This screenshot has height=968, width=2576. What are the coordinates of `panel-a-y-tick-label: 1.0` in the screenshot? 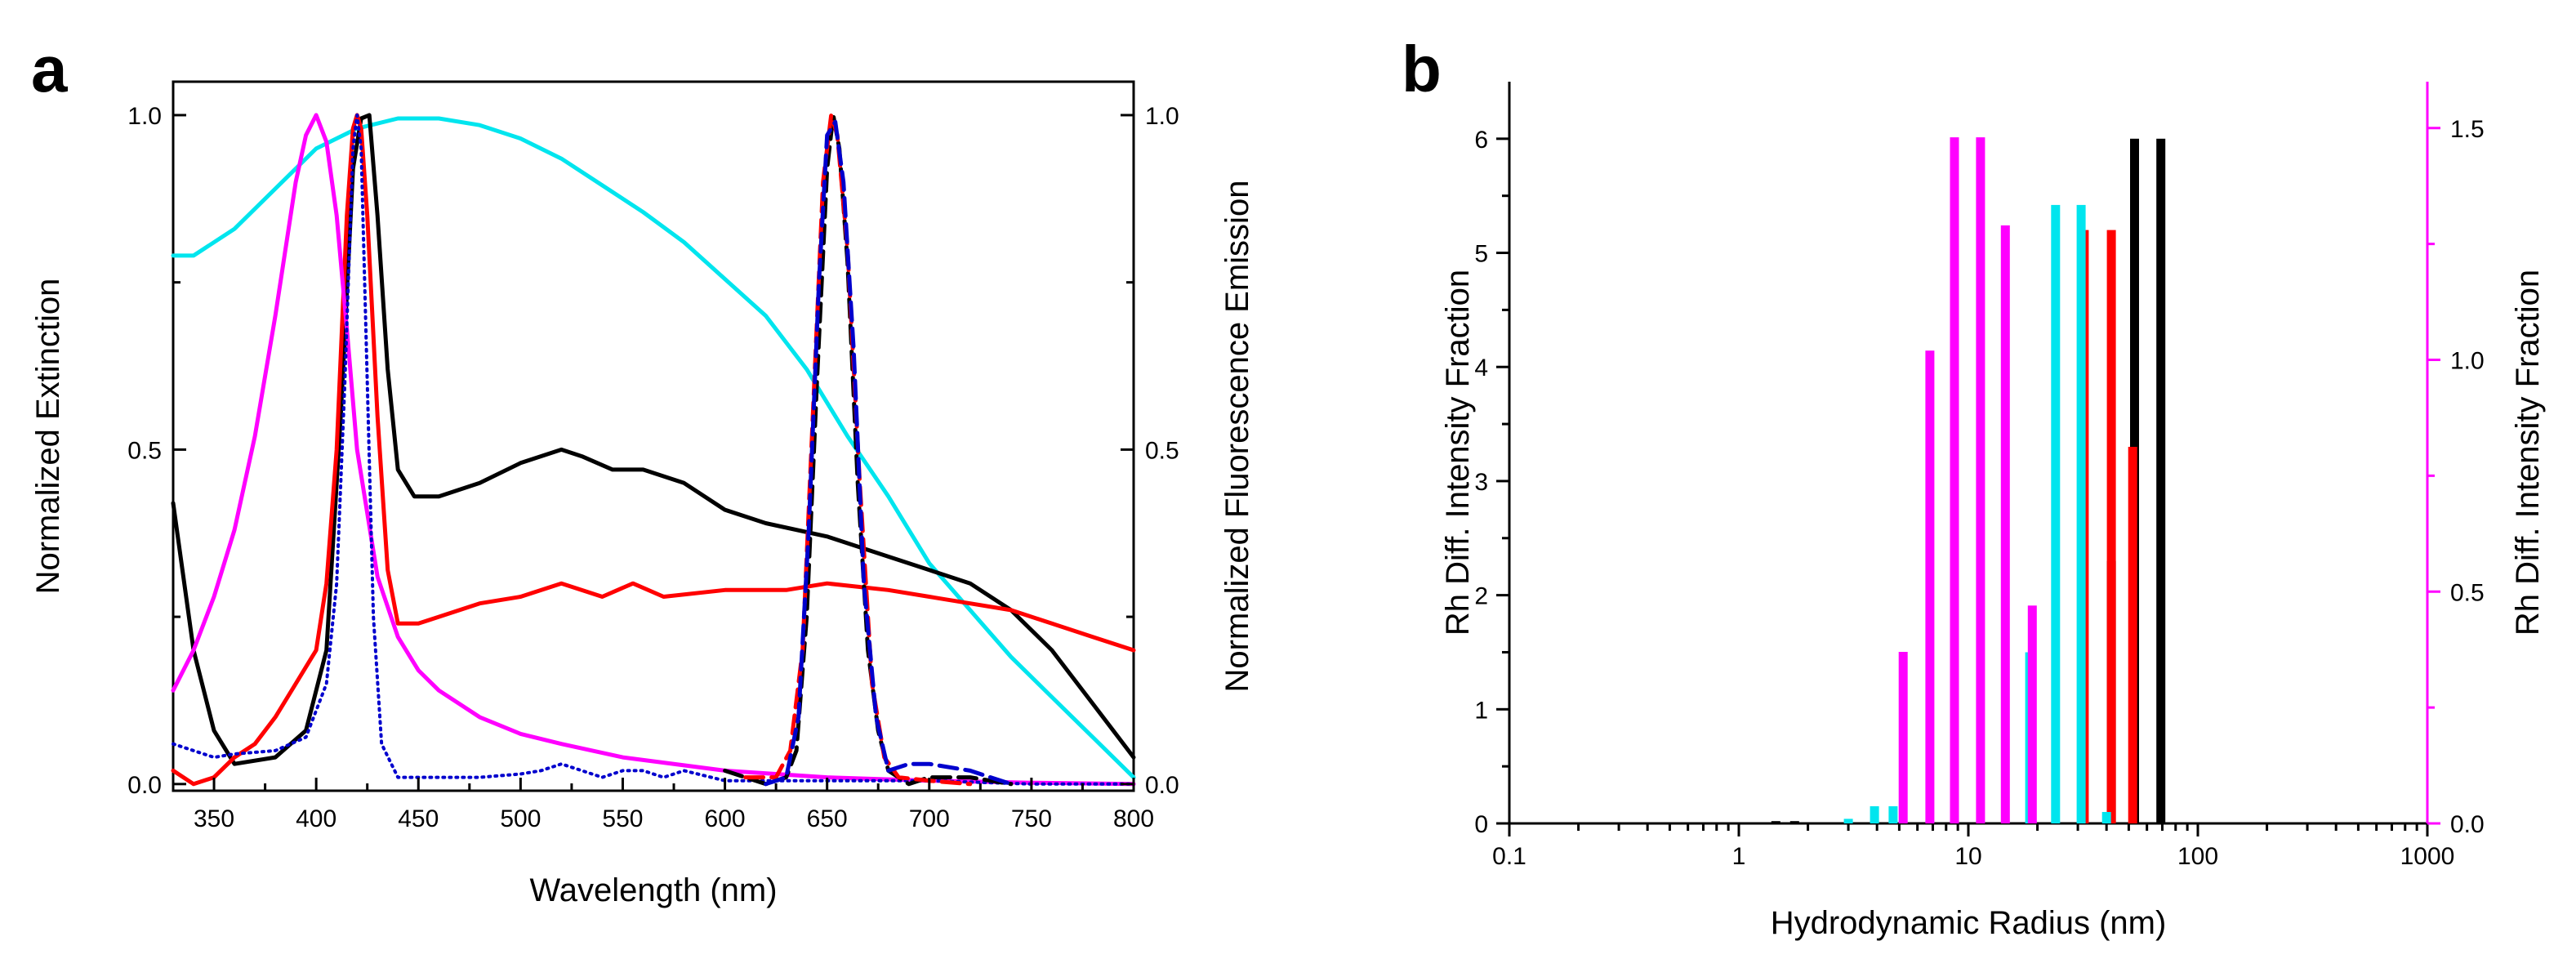 It's located at (144, 116).